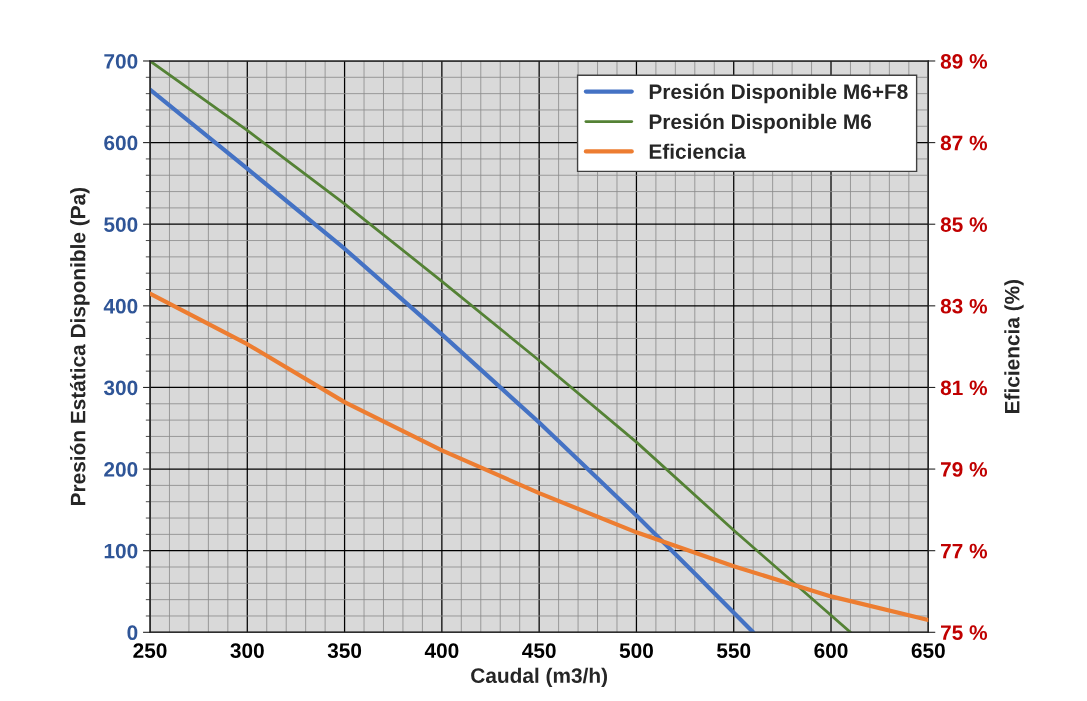  Describe the element at coordinates (247, 651) in the screenshot. I see `x-tick-label: 300` at that location.